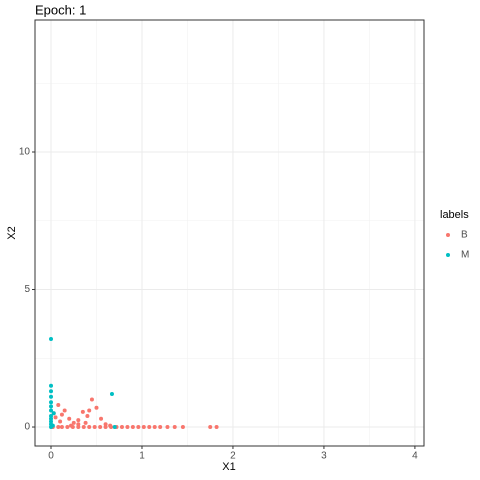 The image size is (480, 480). I want to click on legend-label: B, so click(464, 235).